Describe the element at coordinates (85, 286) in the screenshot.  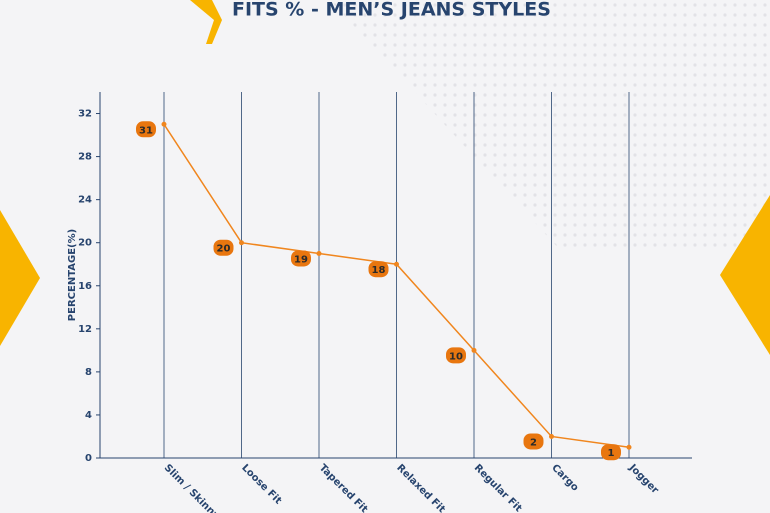
I see `y-tick-label: 16` at that location.